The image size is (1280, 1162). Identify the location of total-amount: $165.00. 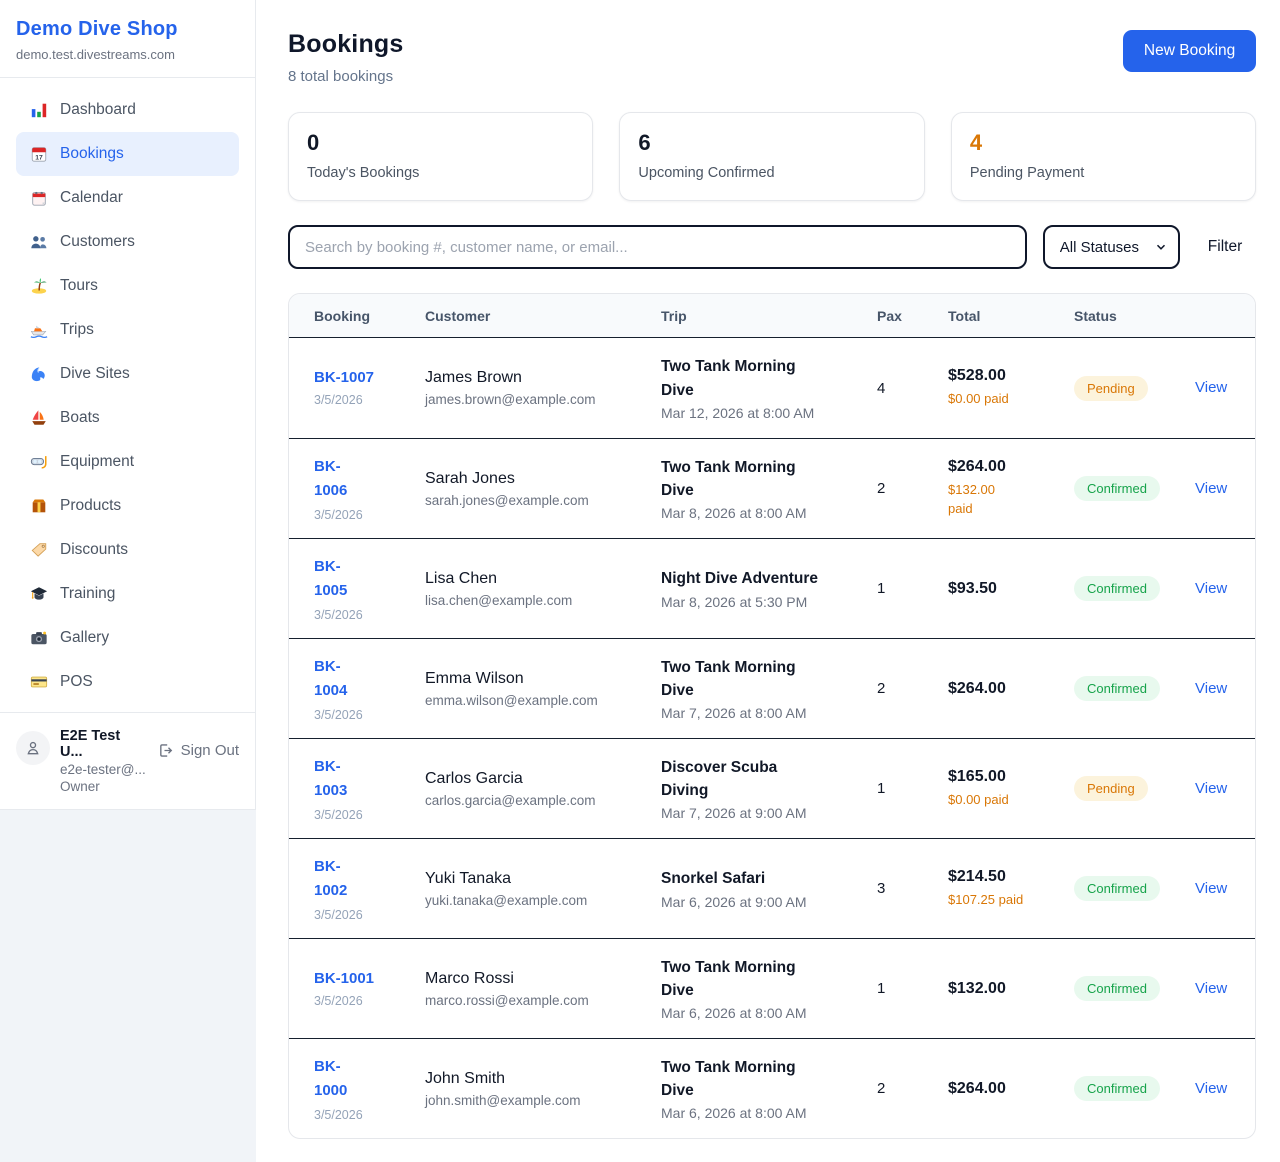
(977, 776).